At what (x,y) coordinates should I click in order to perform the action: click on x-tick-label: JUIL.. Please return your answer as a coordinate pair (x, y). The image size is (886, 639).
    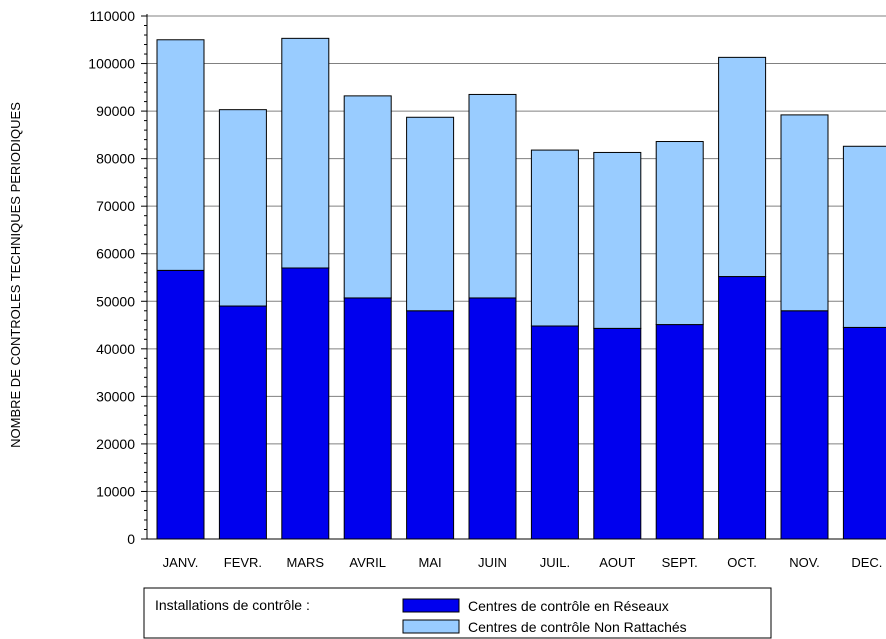
    Looking at the image, I should click on (555, 562).